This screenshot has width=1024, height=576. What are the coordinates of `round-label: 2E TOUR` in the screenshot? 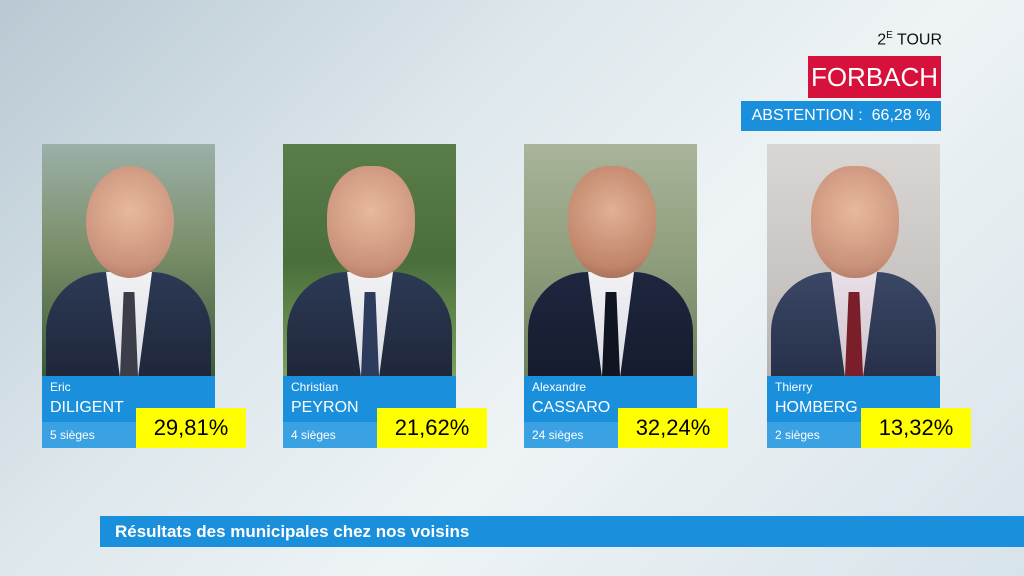 It's located at (905, 39).